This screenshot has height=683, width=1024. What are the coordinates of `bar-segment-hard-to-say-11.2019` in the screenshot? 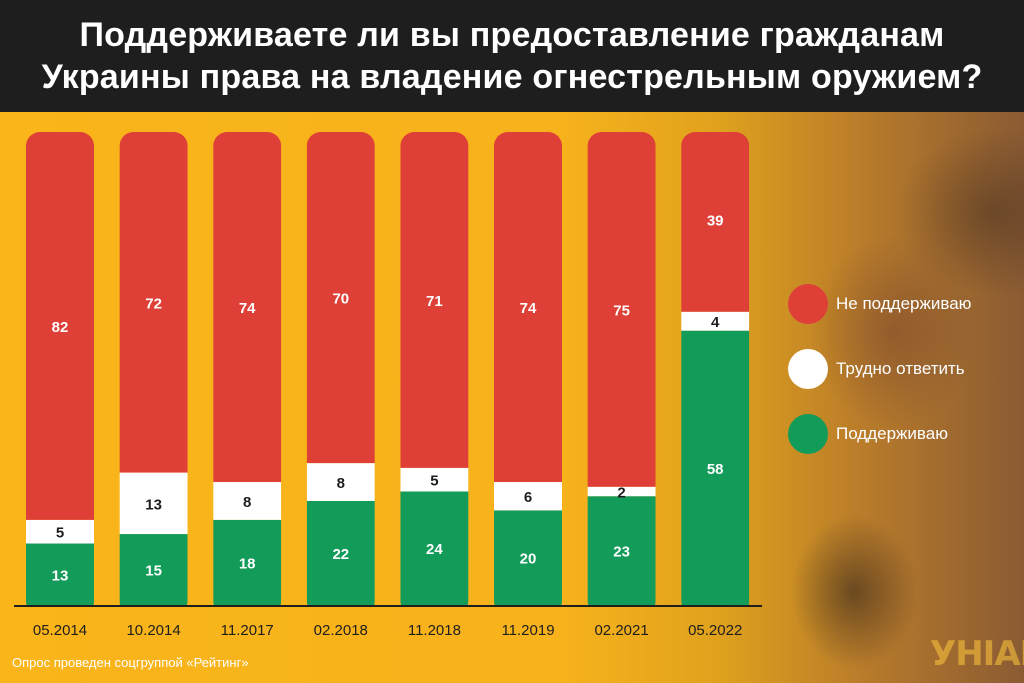 It's located at (528, 496).